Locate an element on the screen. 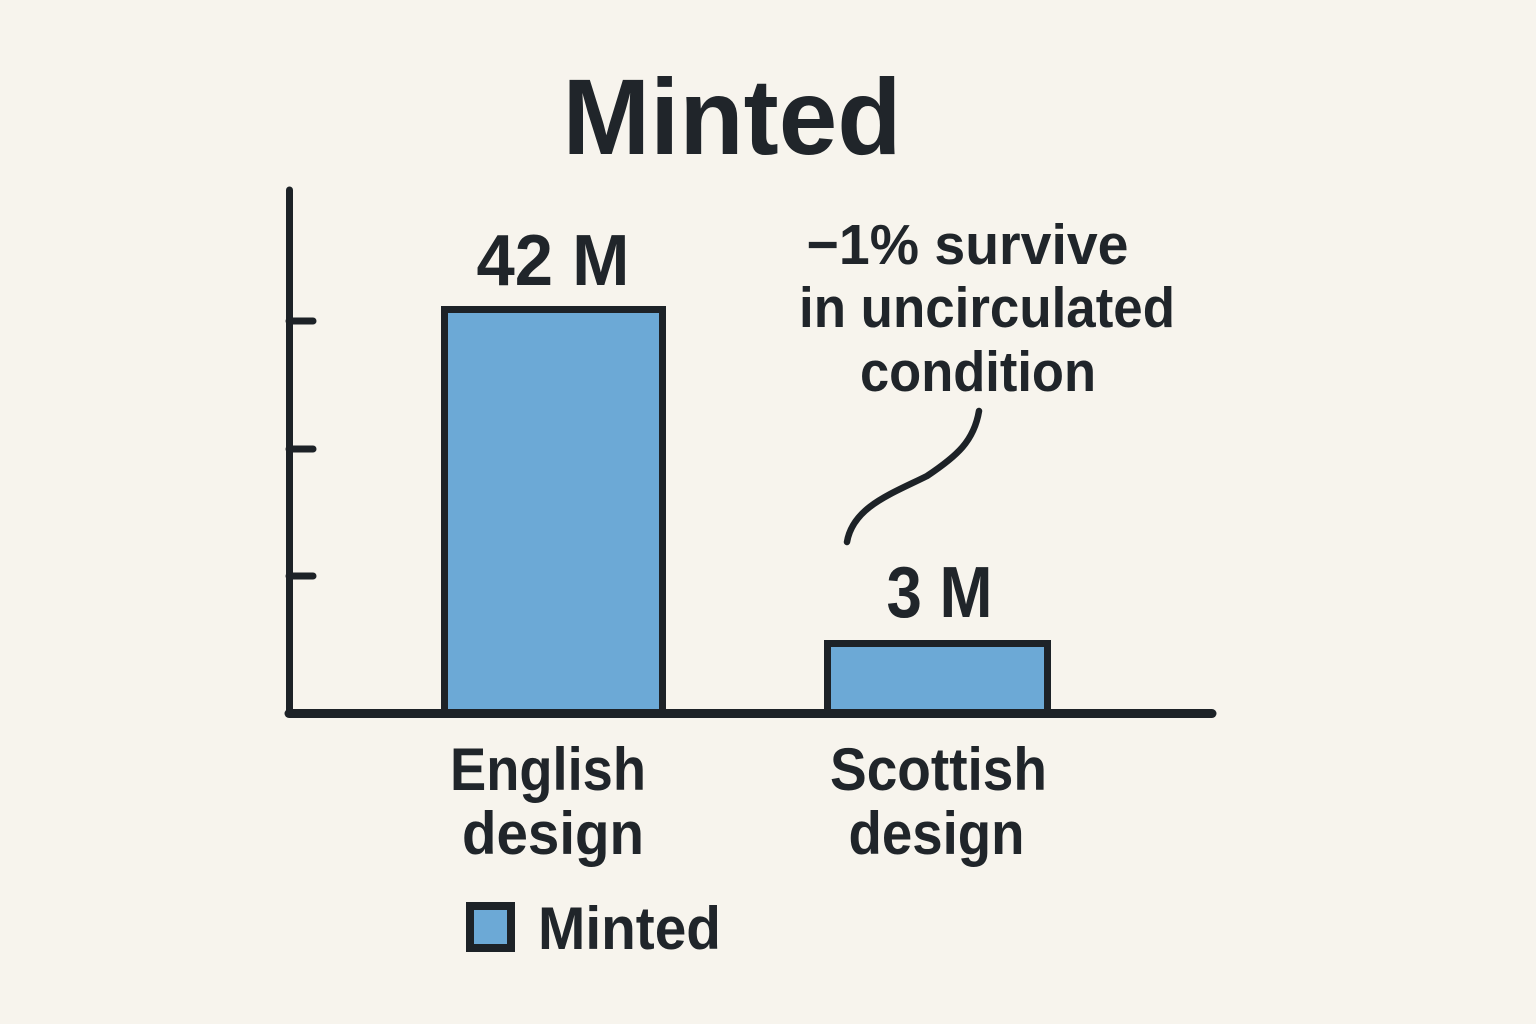 Image resolution: width=1536 pixels, height=1024 pixels. svg-text: −1% survive is located at coordinates (968, 245).